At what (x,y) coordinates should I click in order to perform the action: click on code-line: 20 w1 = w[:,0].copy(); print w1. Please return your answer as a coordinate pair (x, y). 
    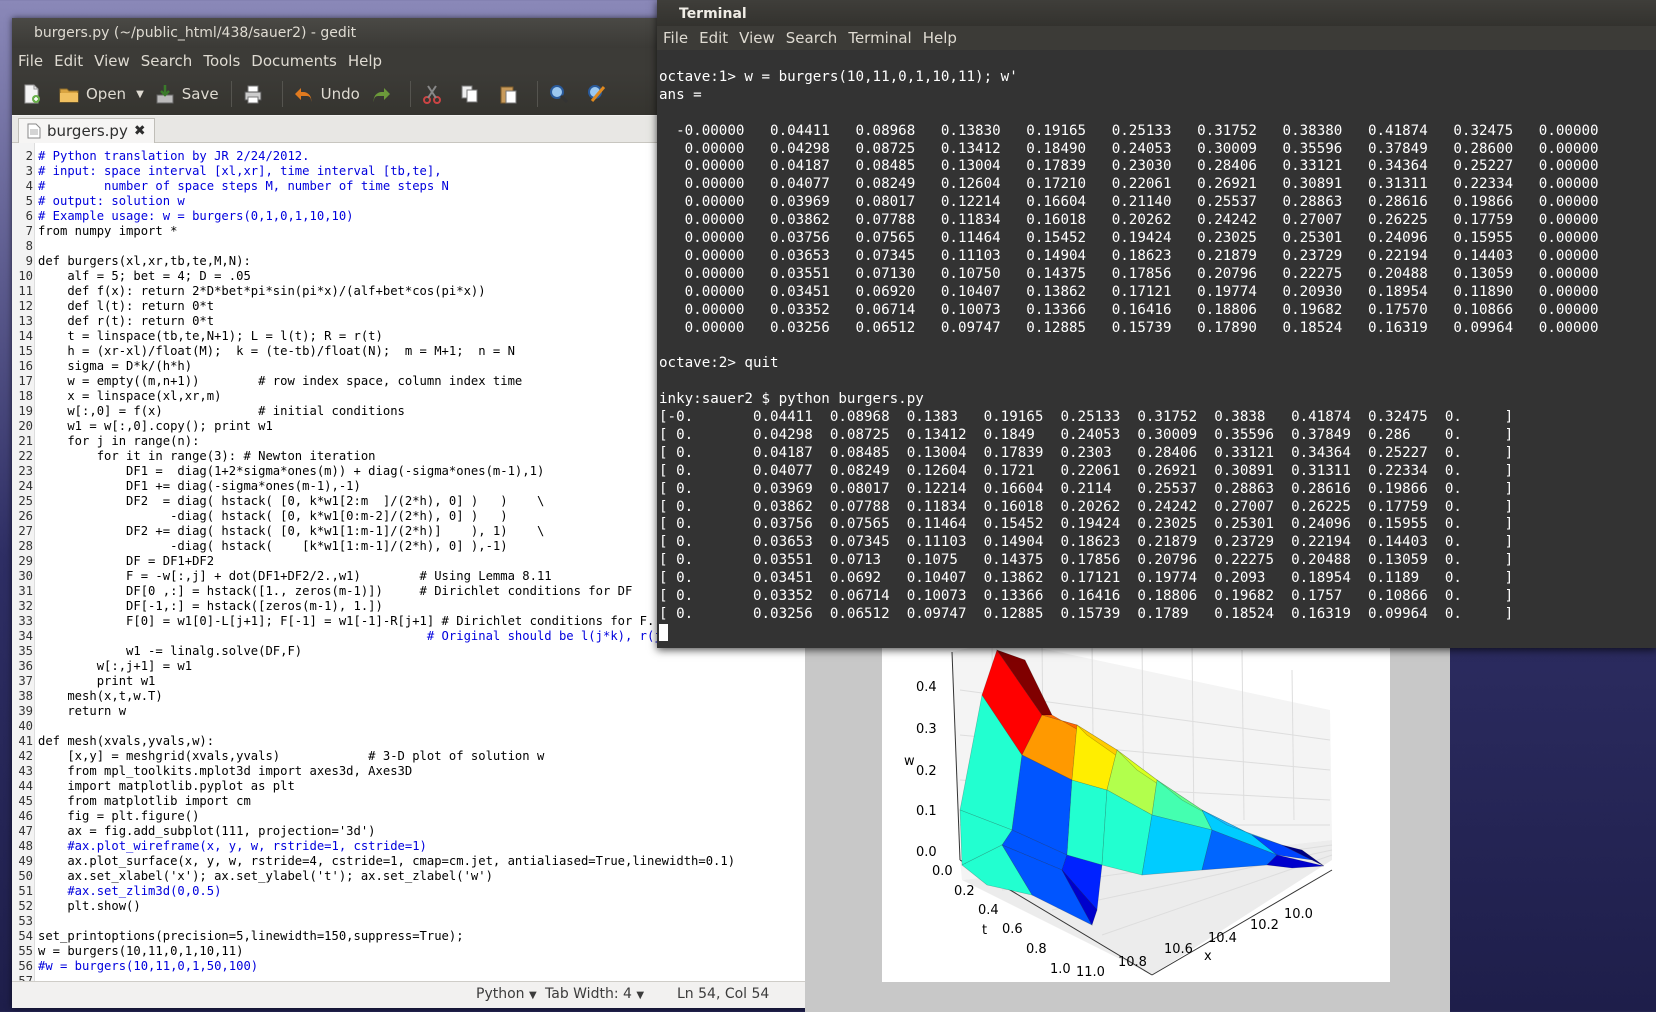
    Looking at the image, I should click on (142, 426).